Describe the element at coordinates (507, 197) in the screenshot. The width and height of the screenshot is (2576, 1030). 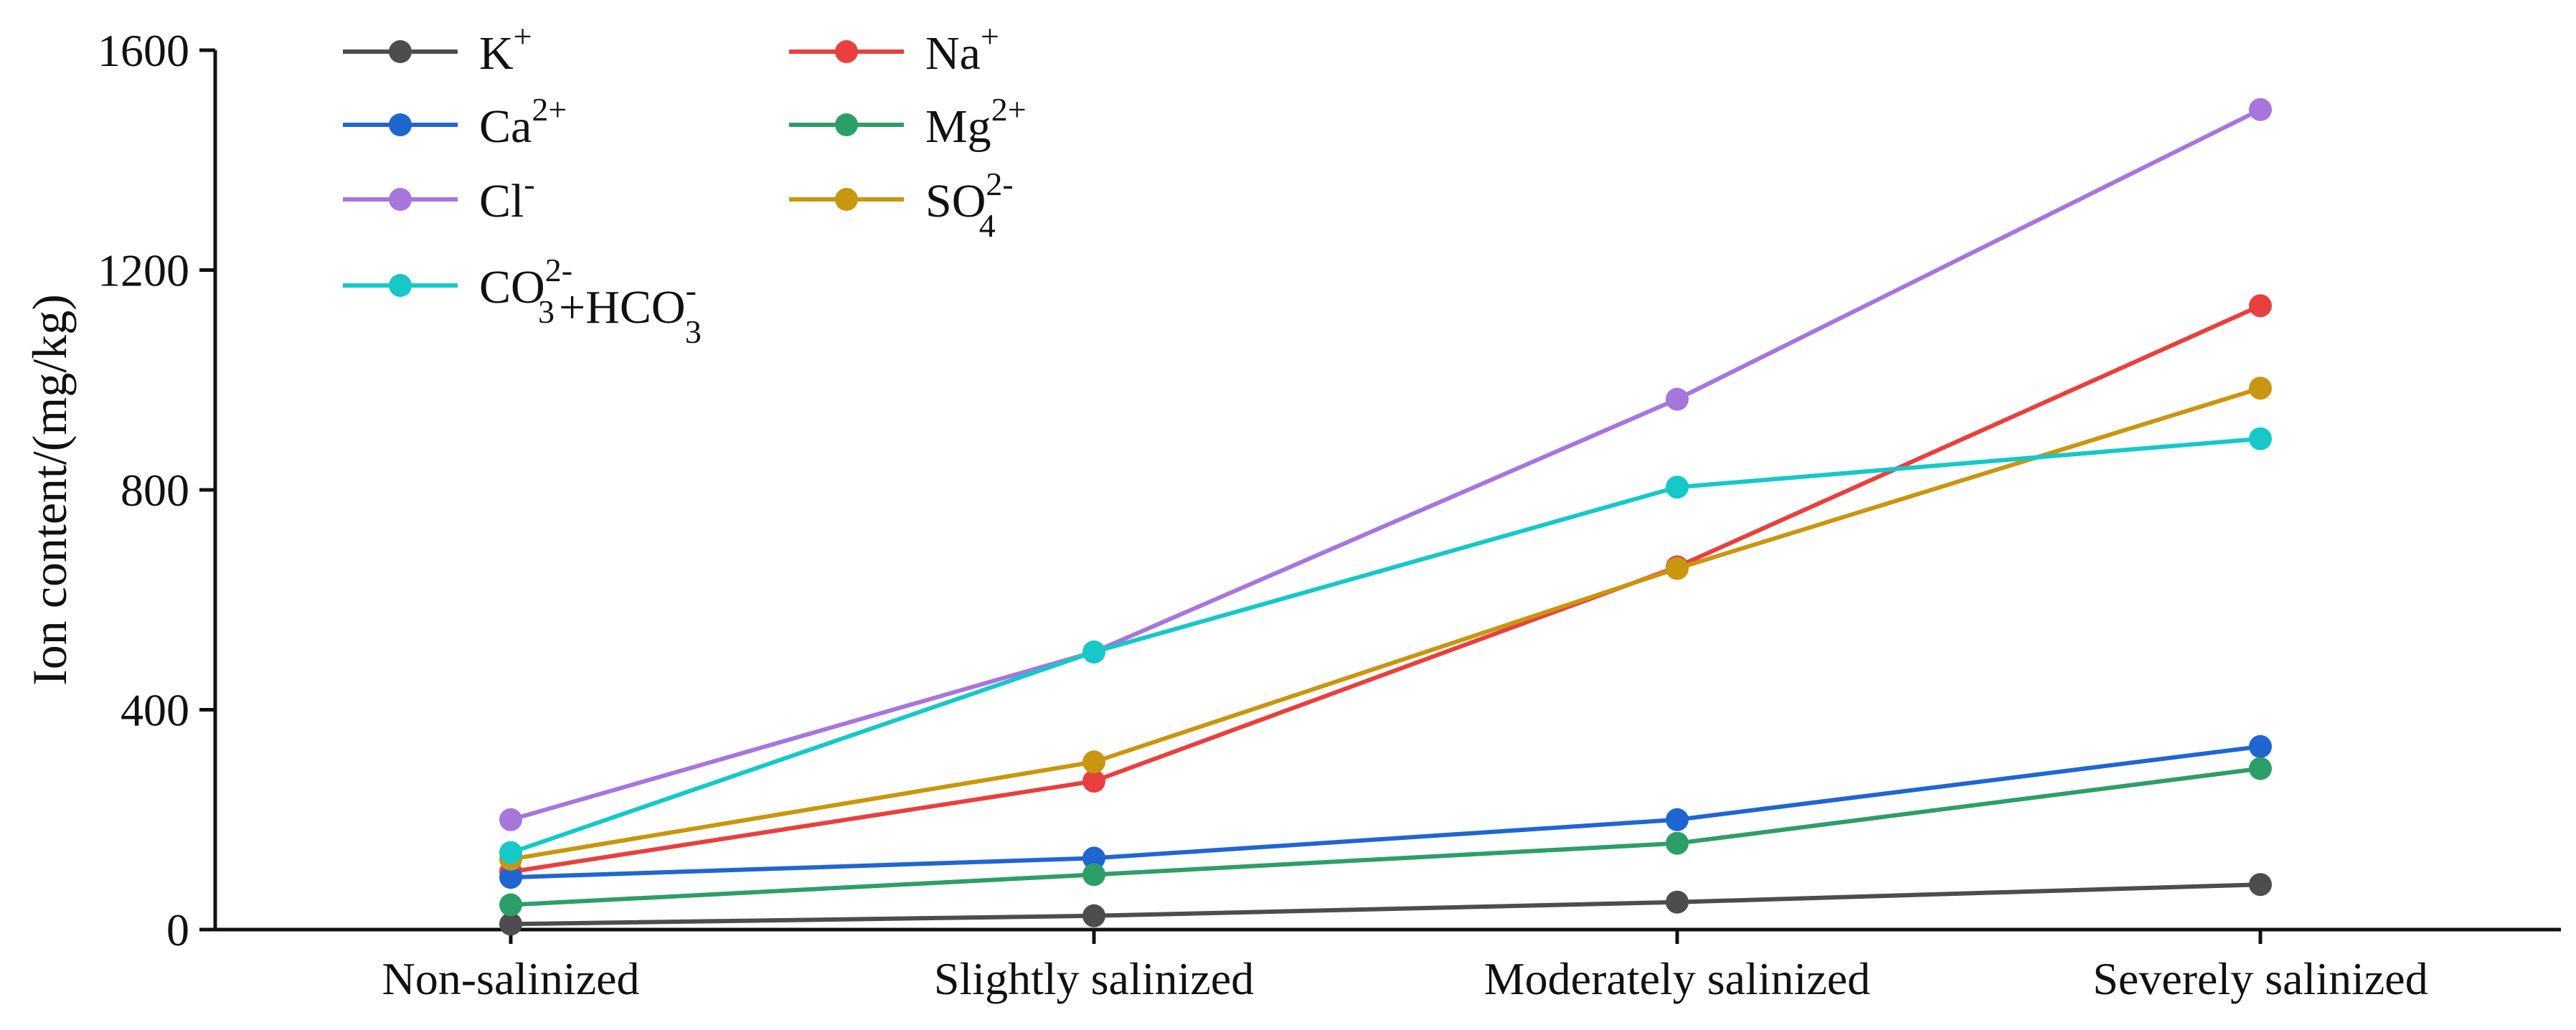
I see `legend-label: Cl-` at that location.